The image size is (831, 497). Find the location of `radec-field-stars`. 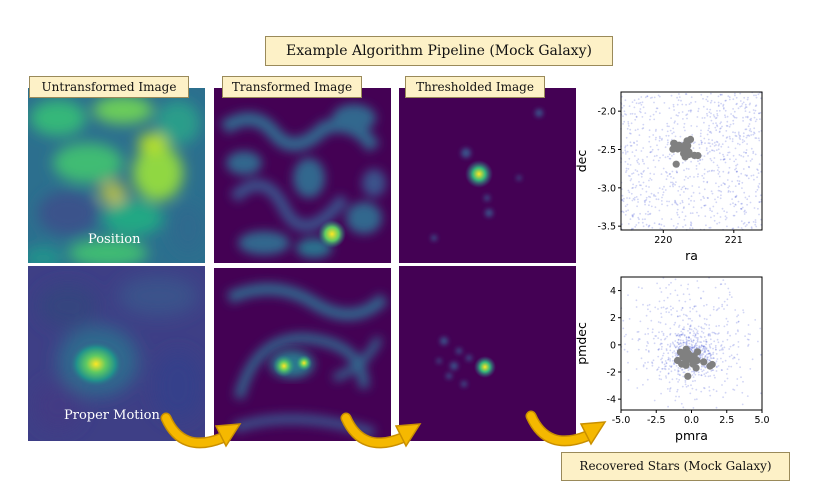

radec-field-stars is located at coordinates (691, 161).